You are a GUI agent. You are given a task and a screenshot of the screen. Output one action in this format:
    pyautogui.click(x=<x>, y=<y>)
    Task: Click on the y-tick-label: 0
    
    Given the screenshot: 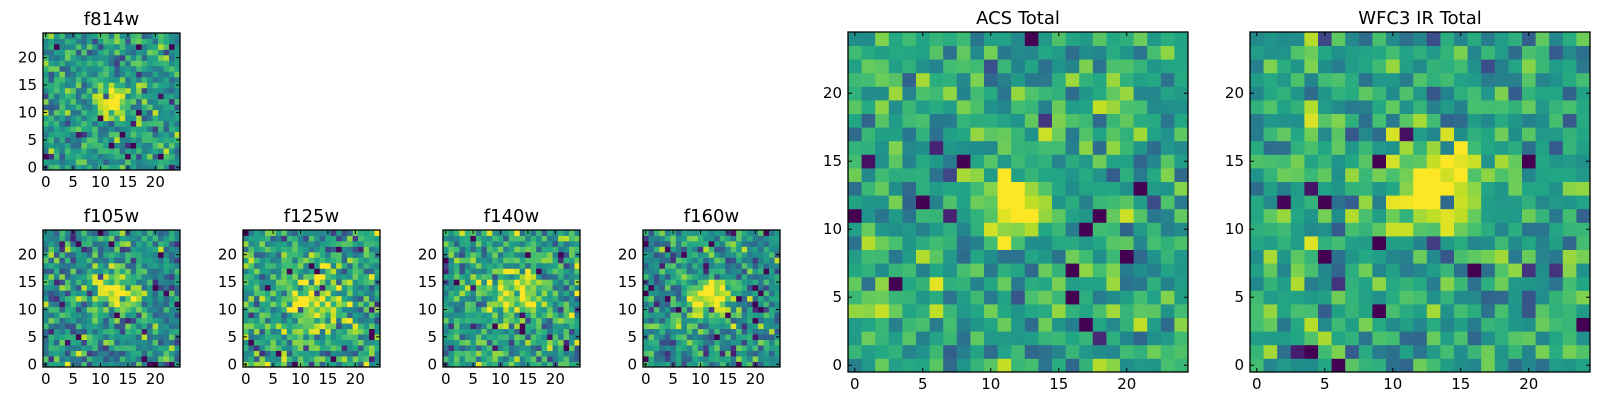 What is the action you would take?
    pyautogui.click(x=32, y=167)
    